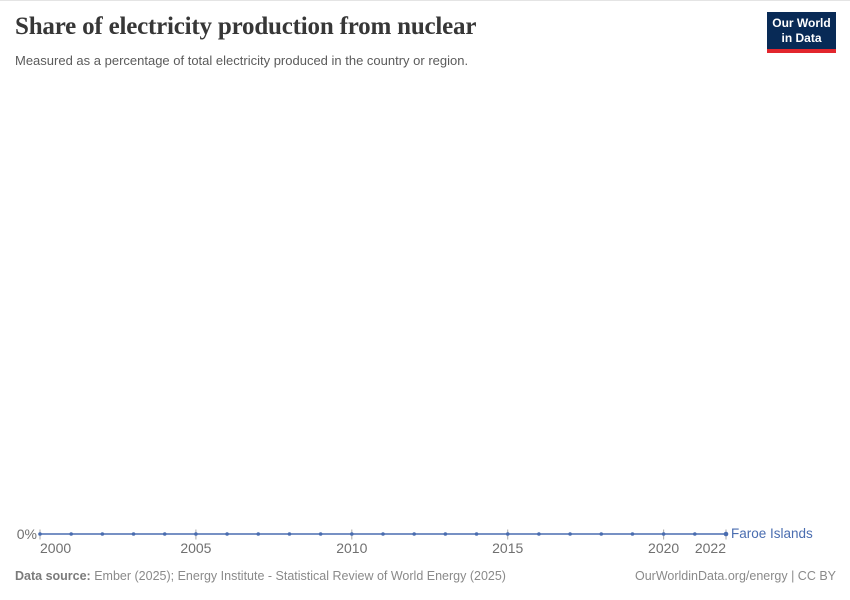 This screenshot has width=850, height=600. What do you see at coordinates (352, 548) in the screenshot?
I see `x-axis-tick-label: 2010` at bounding box center [352, 548].